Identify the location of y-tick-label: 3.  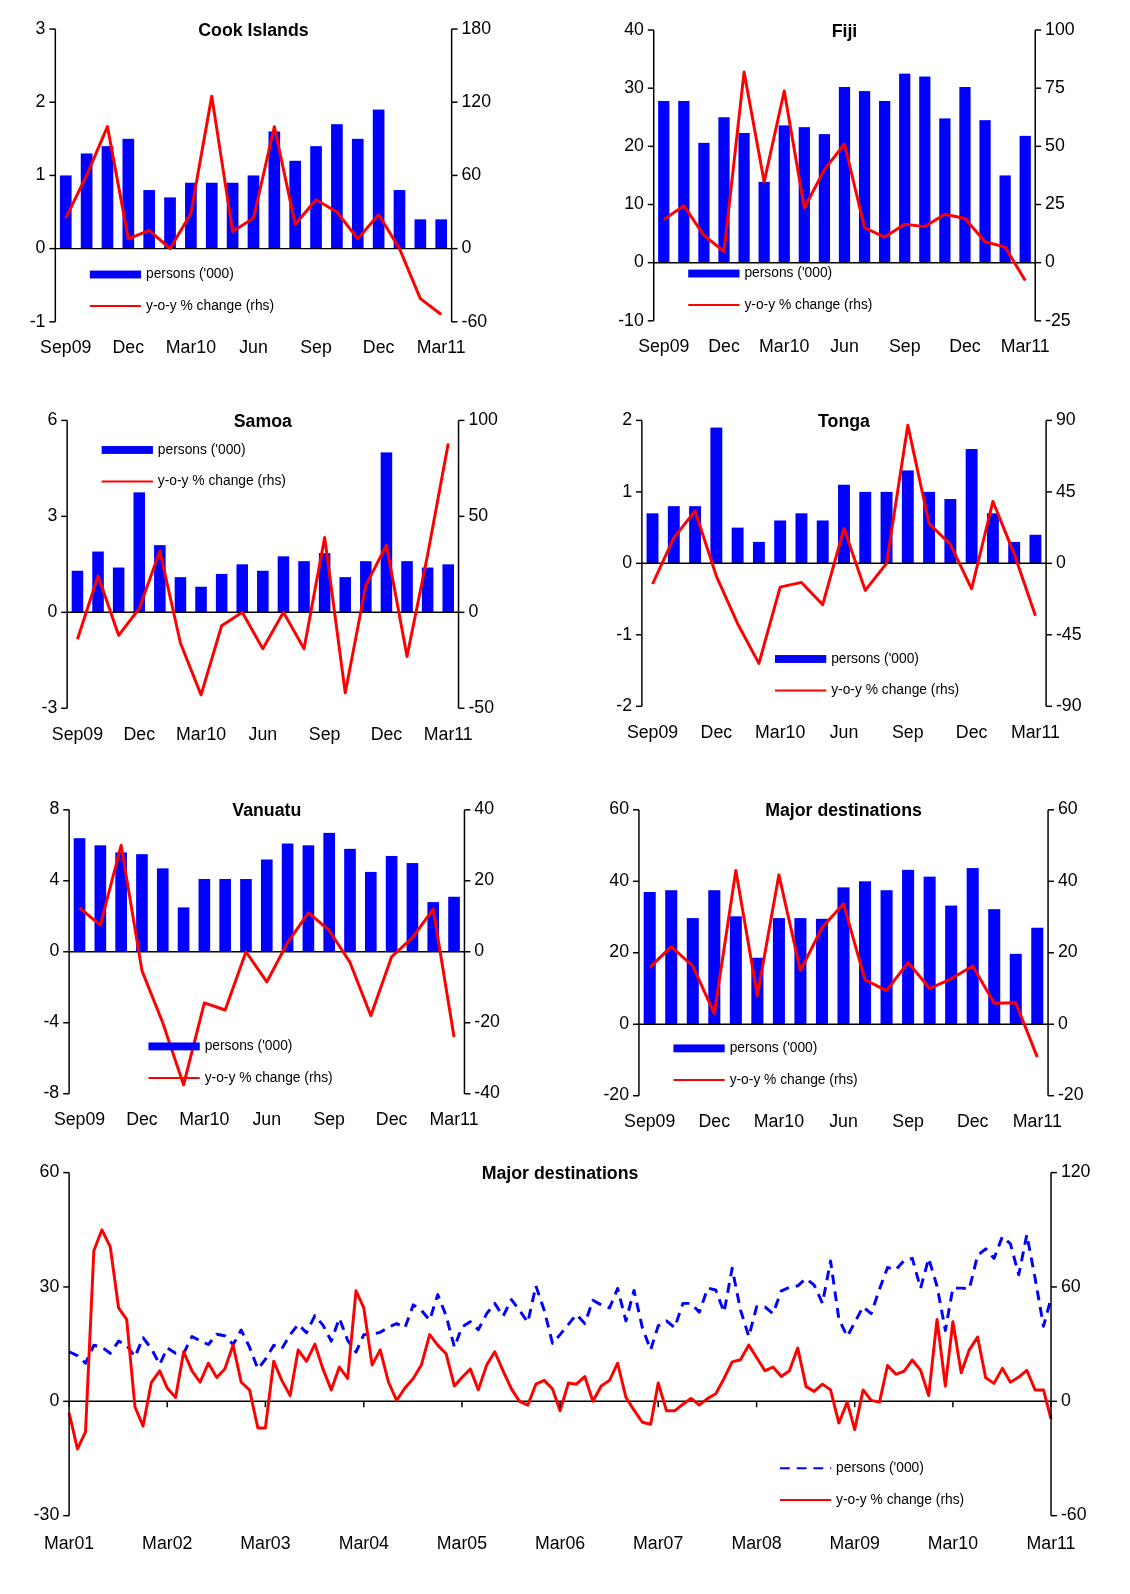
(40, 27).